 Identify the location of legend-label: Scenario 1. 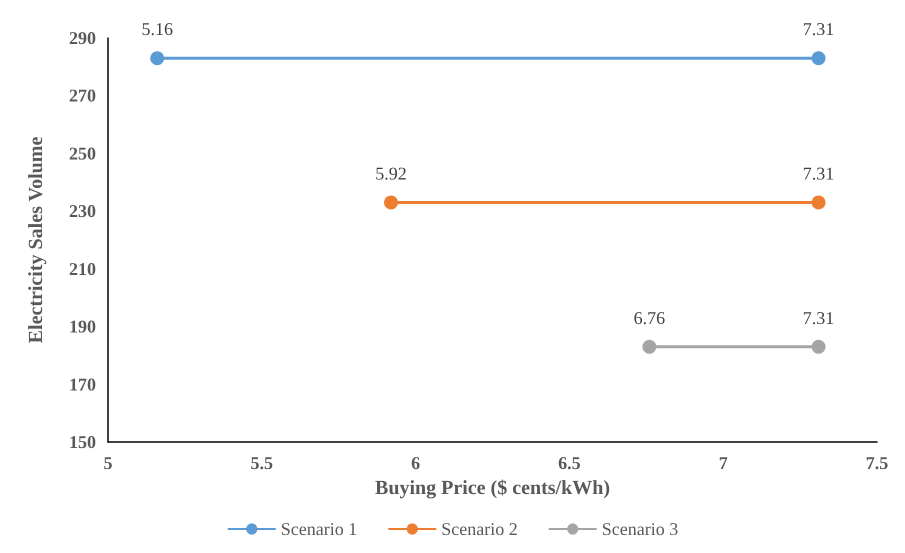
(319, 529).